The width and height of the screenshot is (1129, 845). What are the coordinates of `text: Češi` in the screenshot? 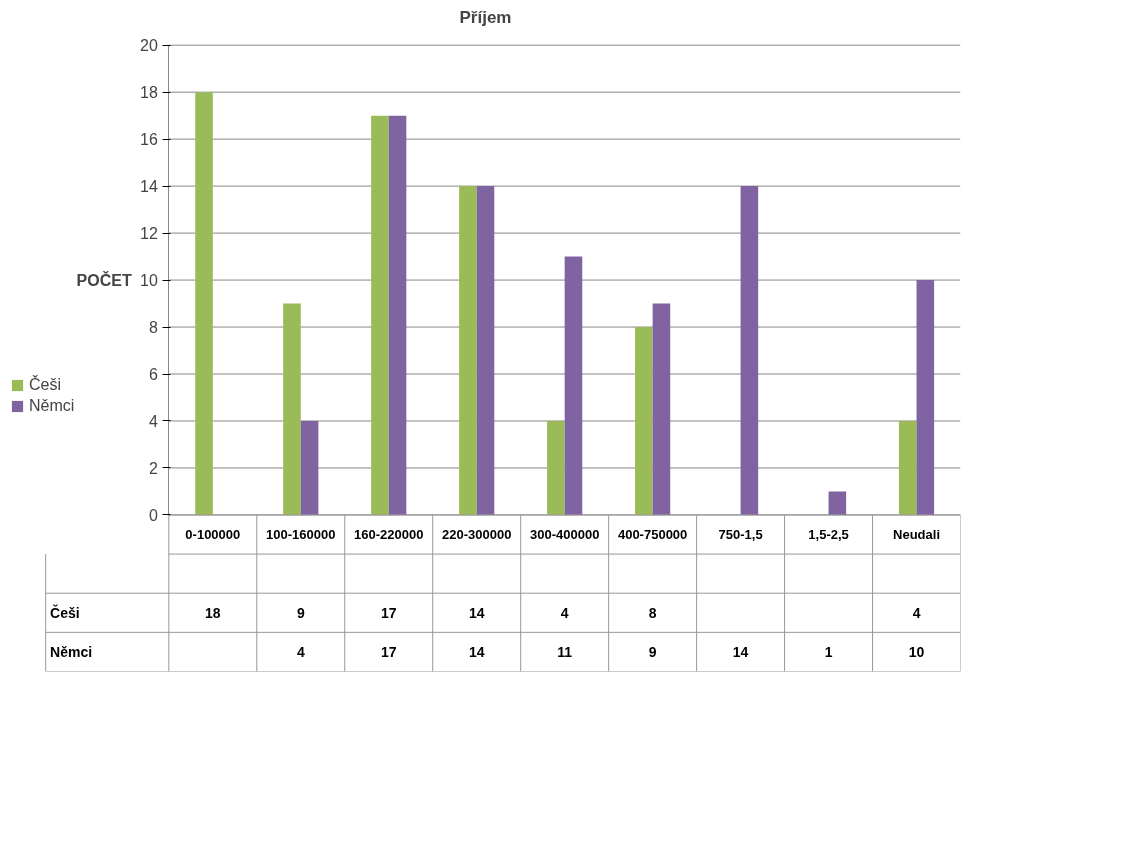 It's located at (65, 612).